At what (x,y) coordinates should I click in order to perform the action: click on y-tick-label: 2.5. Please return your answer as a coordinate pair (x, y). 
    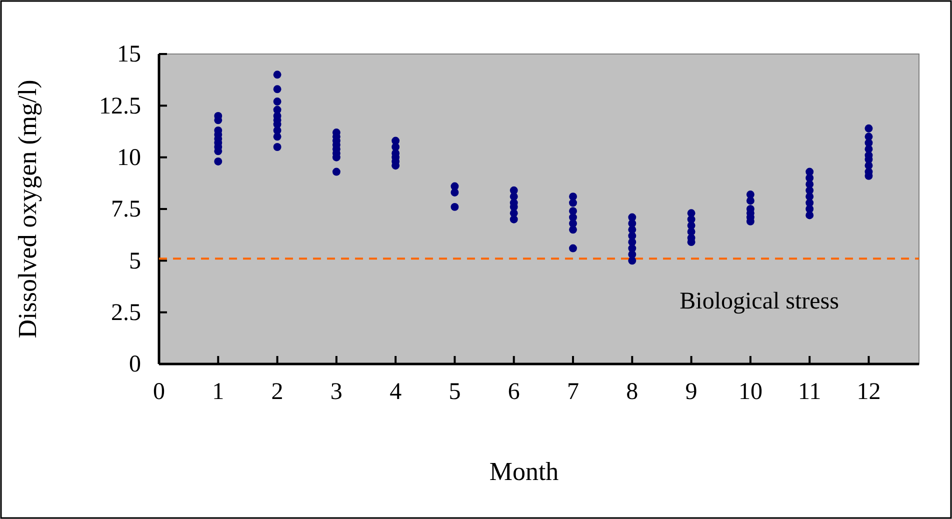
    Looking at the image, I should click on (126, 313).